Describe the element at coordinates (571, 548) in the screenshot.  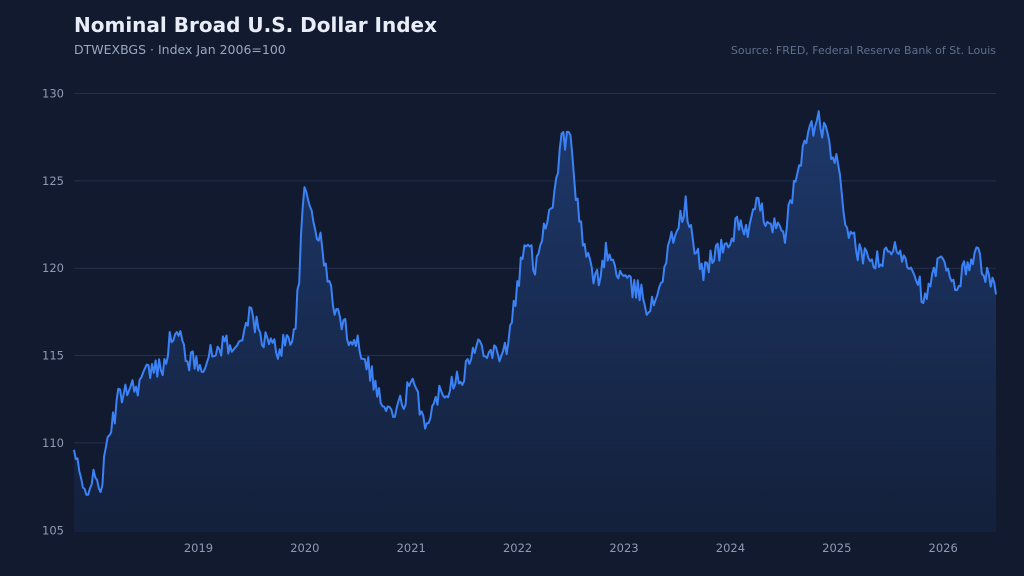
I see `x-axis-ticks: 2019 2020 2021 2022 2023 2024 2025 2026` at that location.